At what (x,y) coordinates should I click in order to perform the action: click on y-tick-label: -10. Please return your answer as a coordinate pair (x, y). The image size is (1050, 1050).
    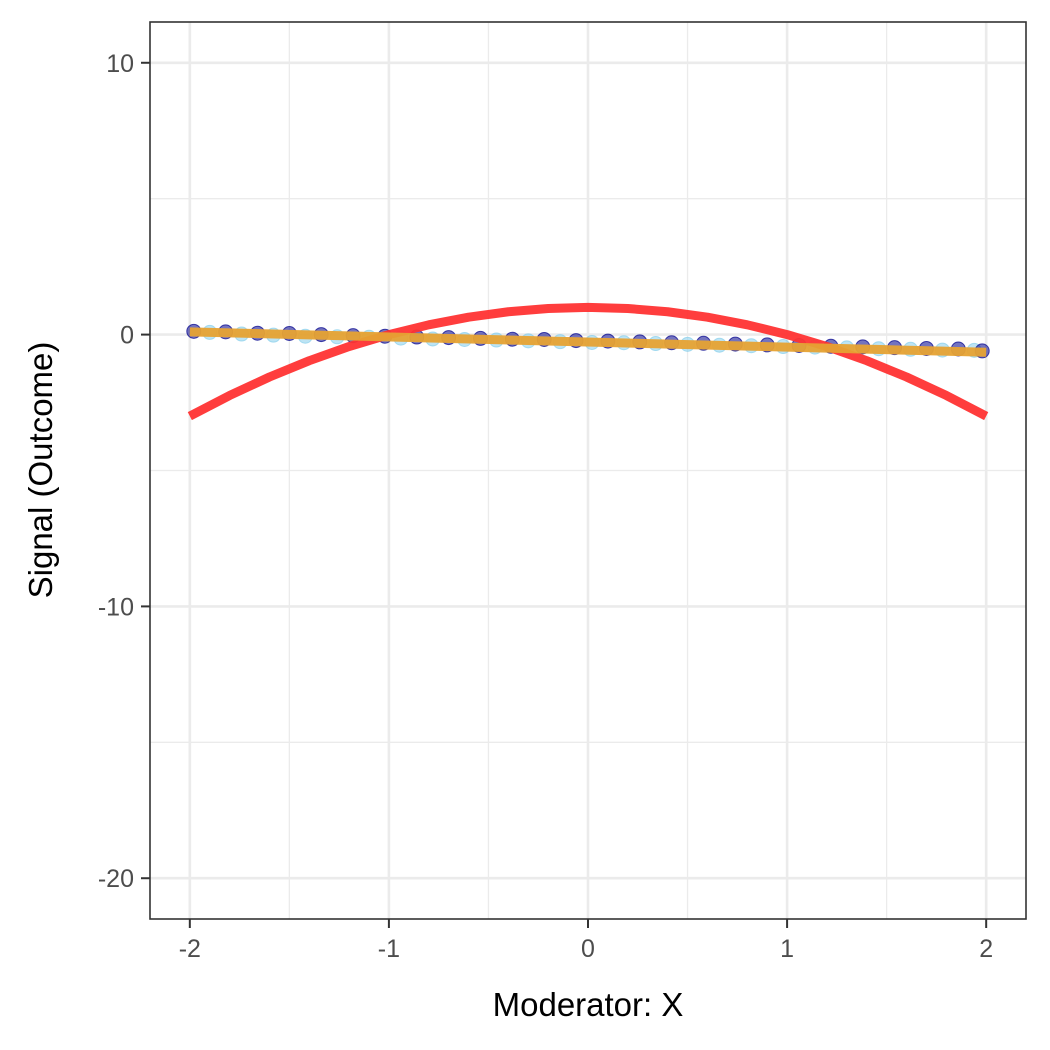
    Looking at the image, I should click on (116, 607).